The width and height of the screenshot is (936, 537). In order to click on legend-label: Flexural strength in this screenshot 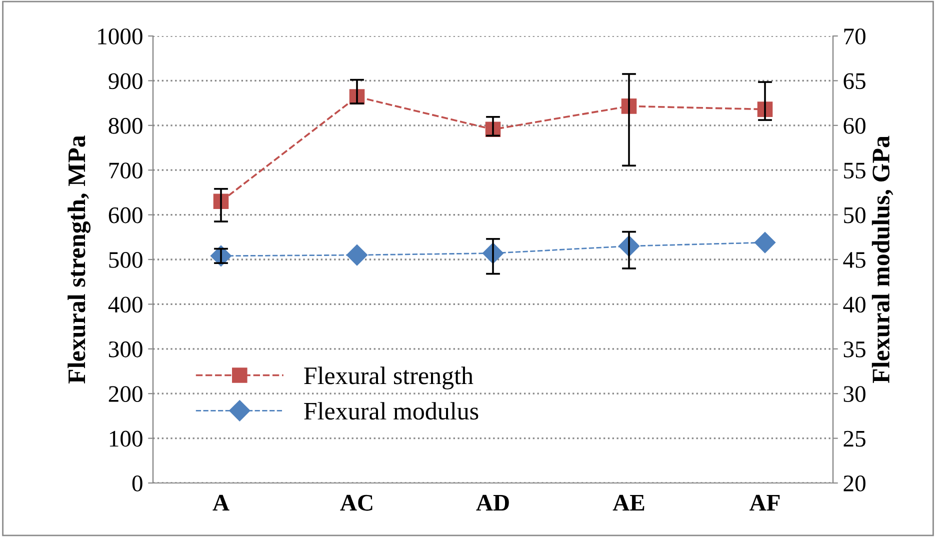, I will do `click(389, 378)`.